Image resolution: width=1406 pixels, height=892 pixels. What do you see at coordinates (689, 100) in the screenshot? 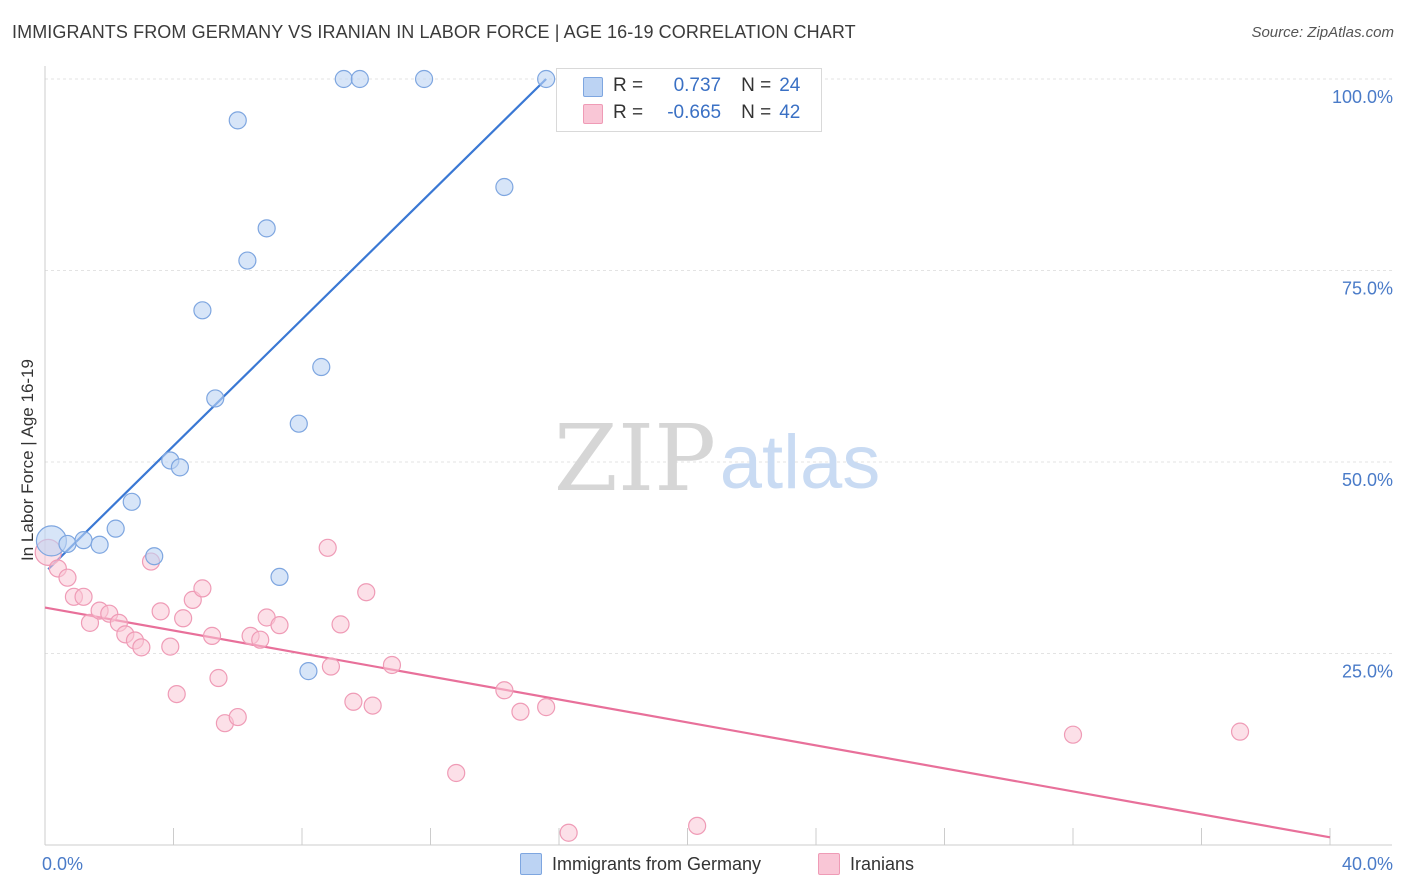
I see `correlation-legend: R = 0.737 N = 24 R = -0.665 N = 42` at bounding box center [689, 100].